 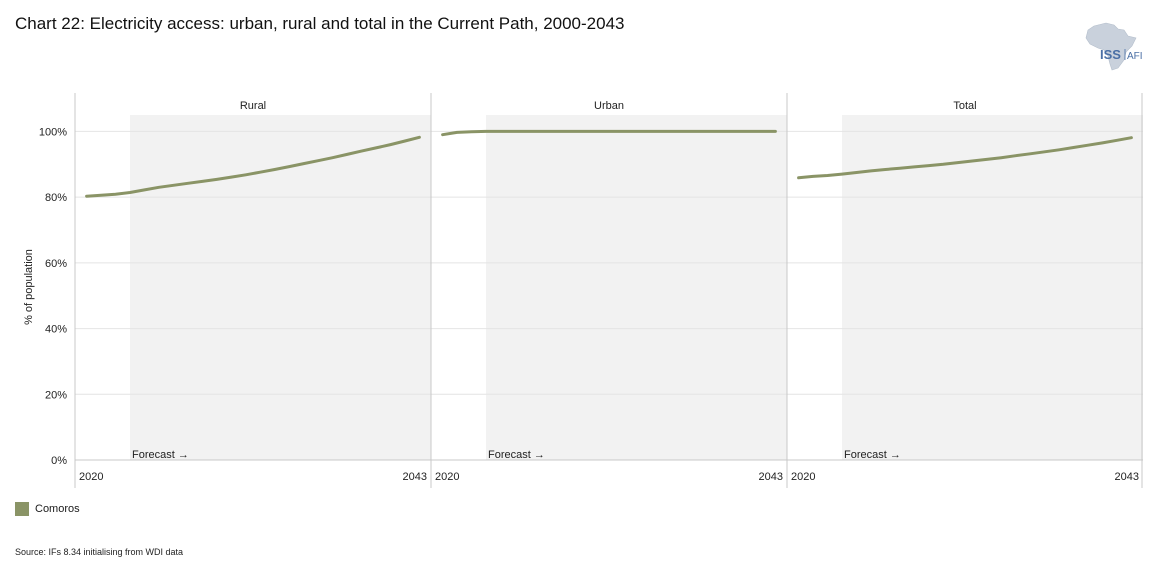 I want to click on y-tick-label: 100%, so click(x=53, y=132).